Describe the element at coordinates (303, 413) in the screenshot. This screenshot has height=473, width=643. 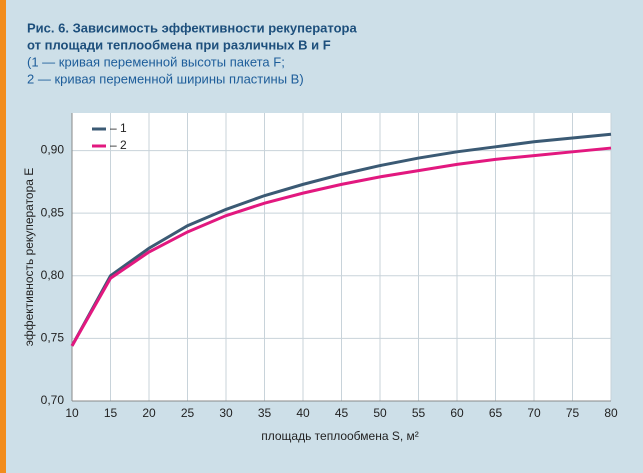
I see `x-tick-label: 40` at that location.